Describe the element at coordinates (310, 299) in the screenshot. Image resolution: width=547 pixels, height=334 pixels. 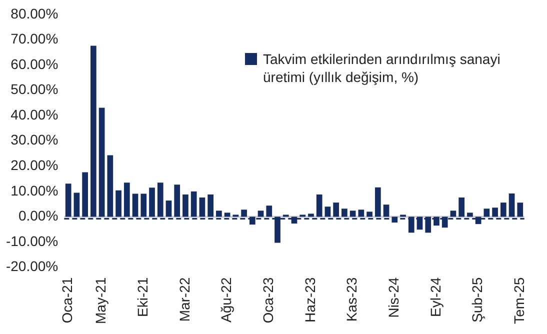
I see `x-tick-label: Haz-23` at that location.